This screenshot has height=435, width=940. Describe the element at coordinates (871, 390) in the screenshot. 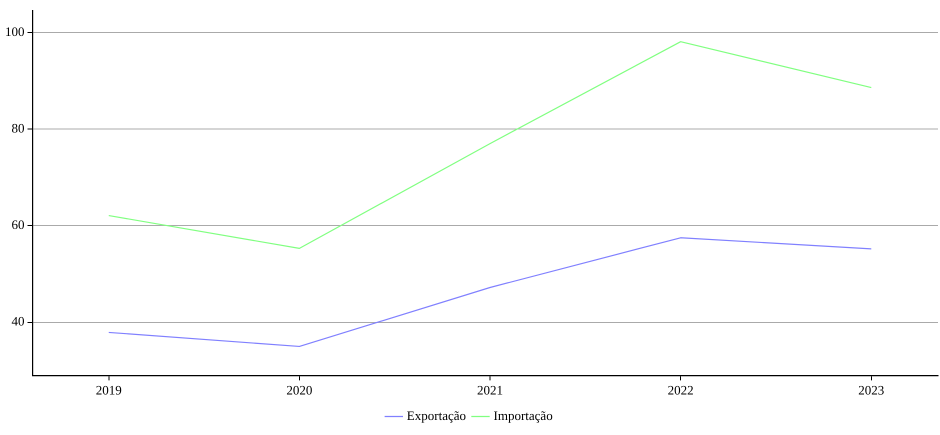

I see `x-tick-label: 2023` at that location.